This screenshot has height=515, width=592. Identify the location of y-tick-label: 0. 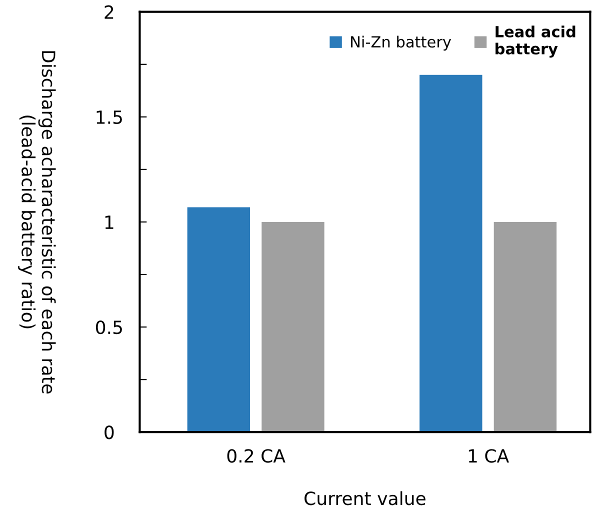
(109, 433).